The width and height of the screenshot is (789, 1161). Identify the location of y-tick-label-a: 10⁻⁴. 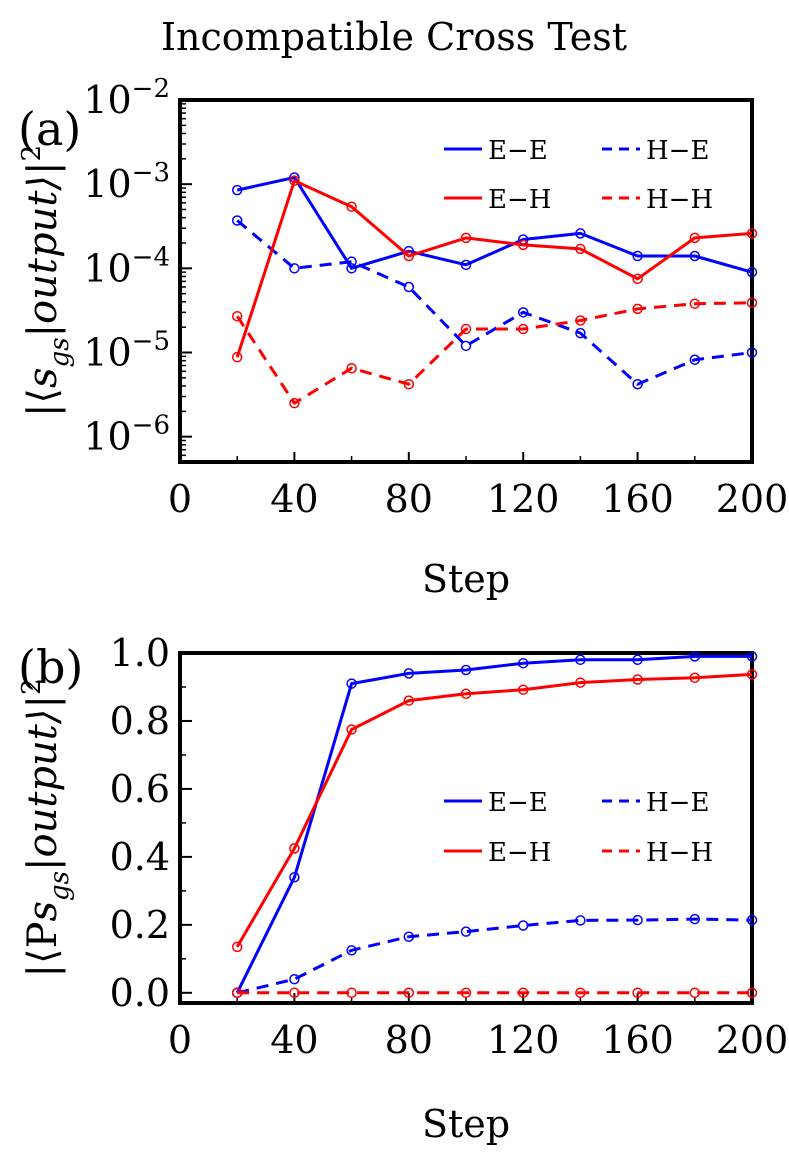
(126, 266).